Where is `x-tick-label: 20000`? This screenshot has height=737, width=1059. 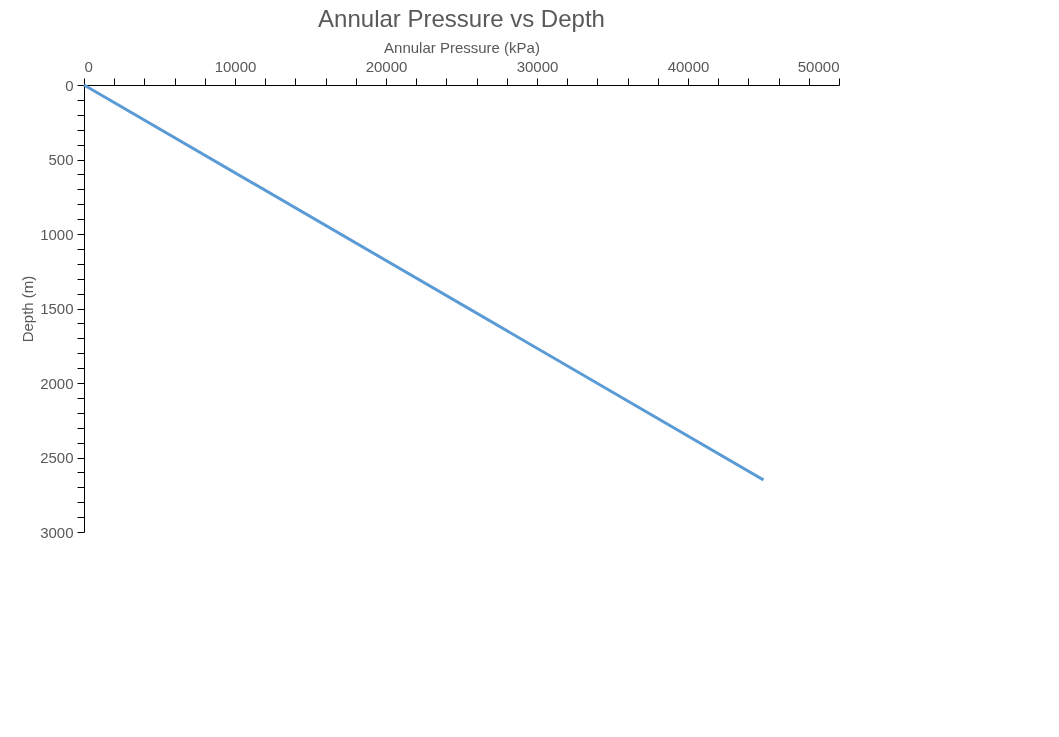
x-tick-label: 20000 is located at coordinates (386, 66).